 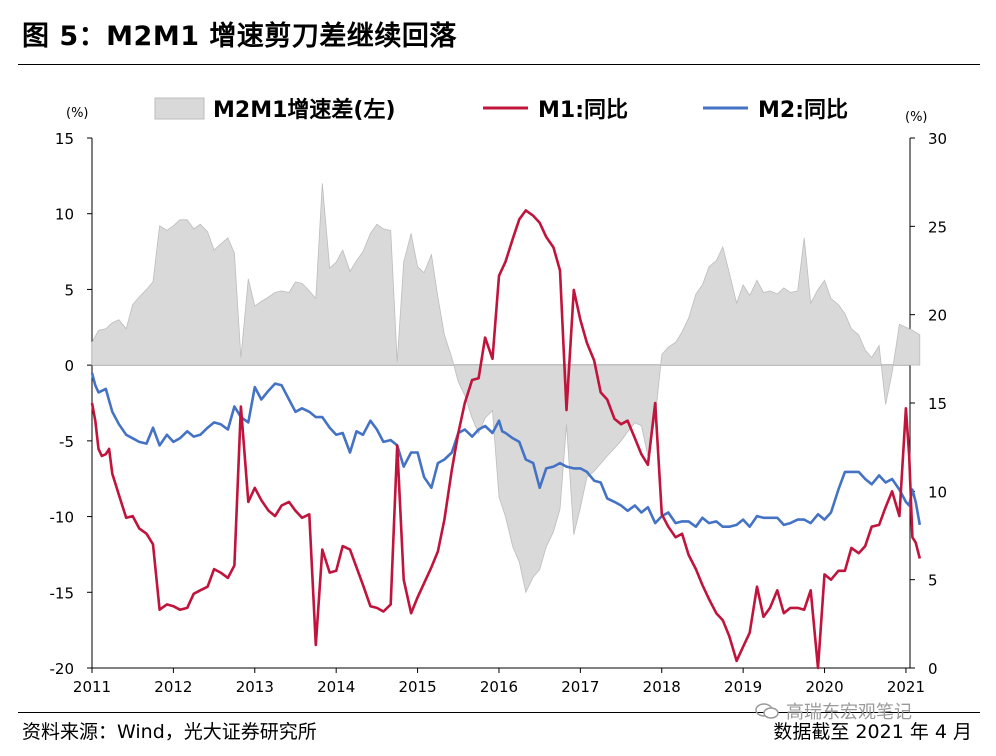 I want to click on x-tick-label: 2014, so click(x=336, y=687).